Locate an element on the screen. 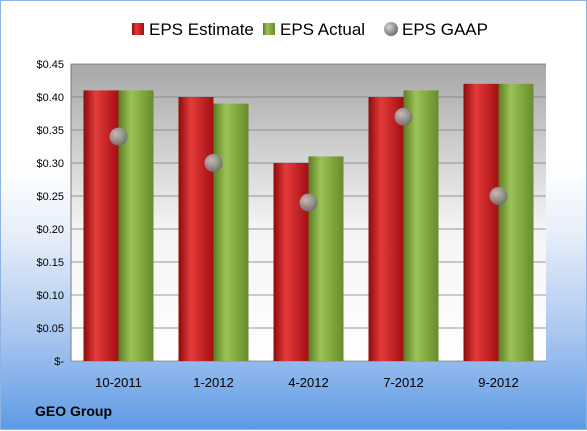 The width and height of the screenshot is (587, 431). y-tick-label: $0.20 is located at coordinates (50, 230).